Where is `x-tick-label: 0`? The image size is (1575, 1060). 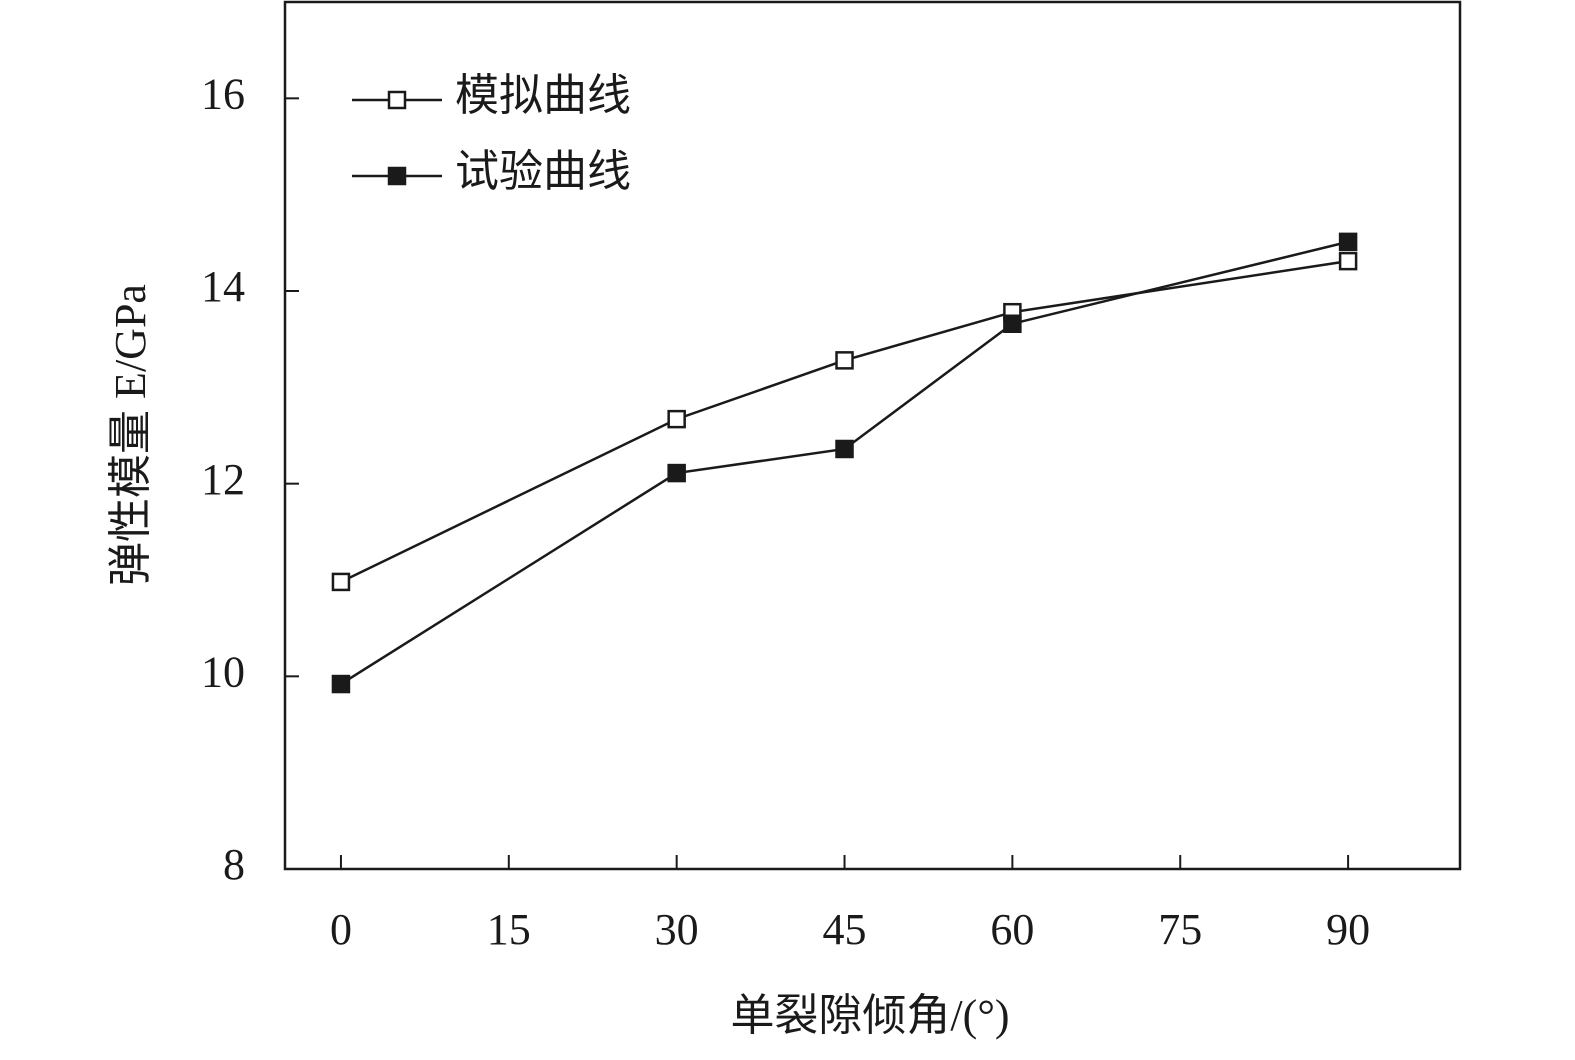 x-tick-label: 0 is located at coordinates (341, 929).